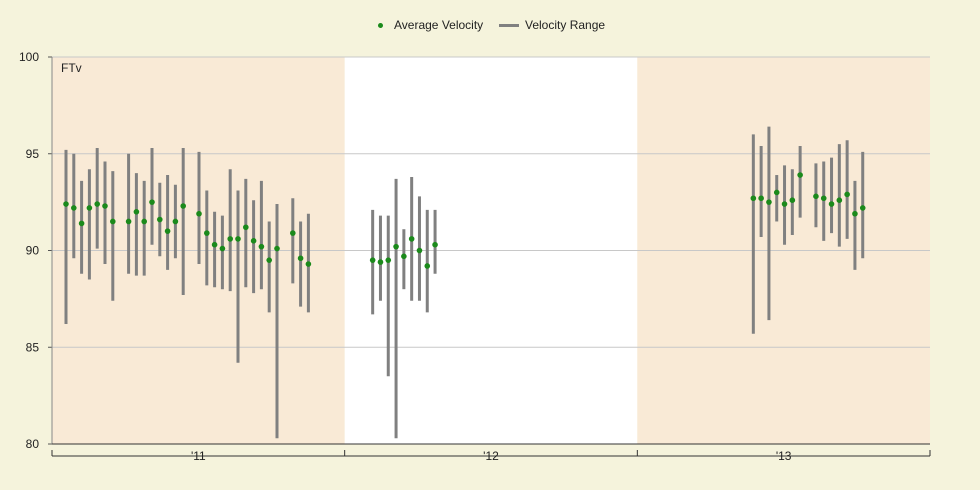  I want to click on y-tick-label: 95, so click(33, 154).